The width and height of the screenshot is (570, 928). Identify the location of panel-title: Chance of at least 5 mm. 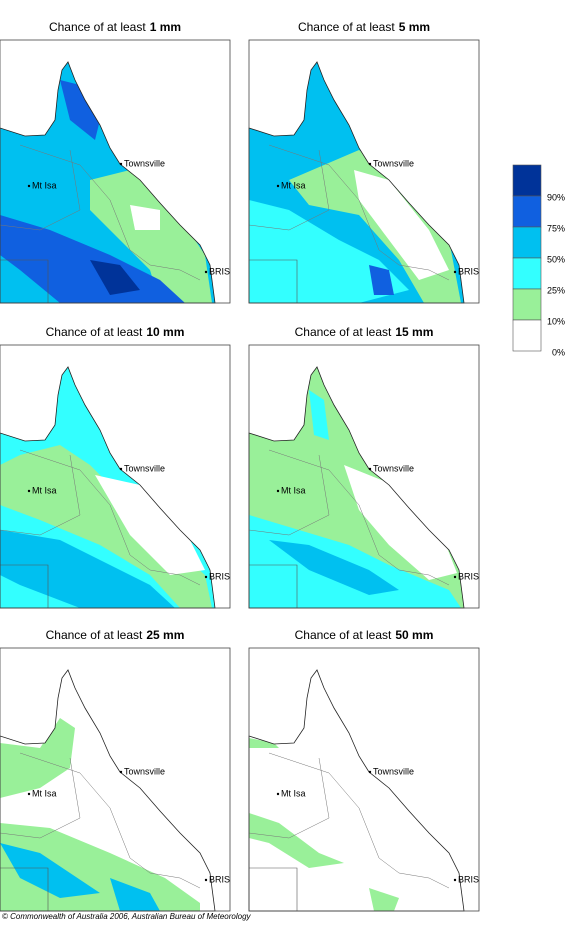
(364, 27).